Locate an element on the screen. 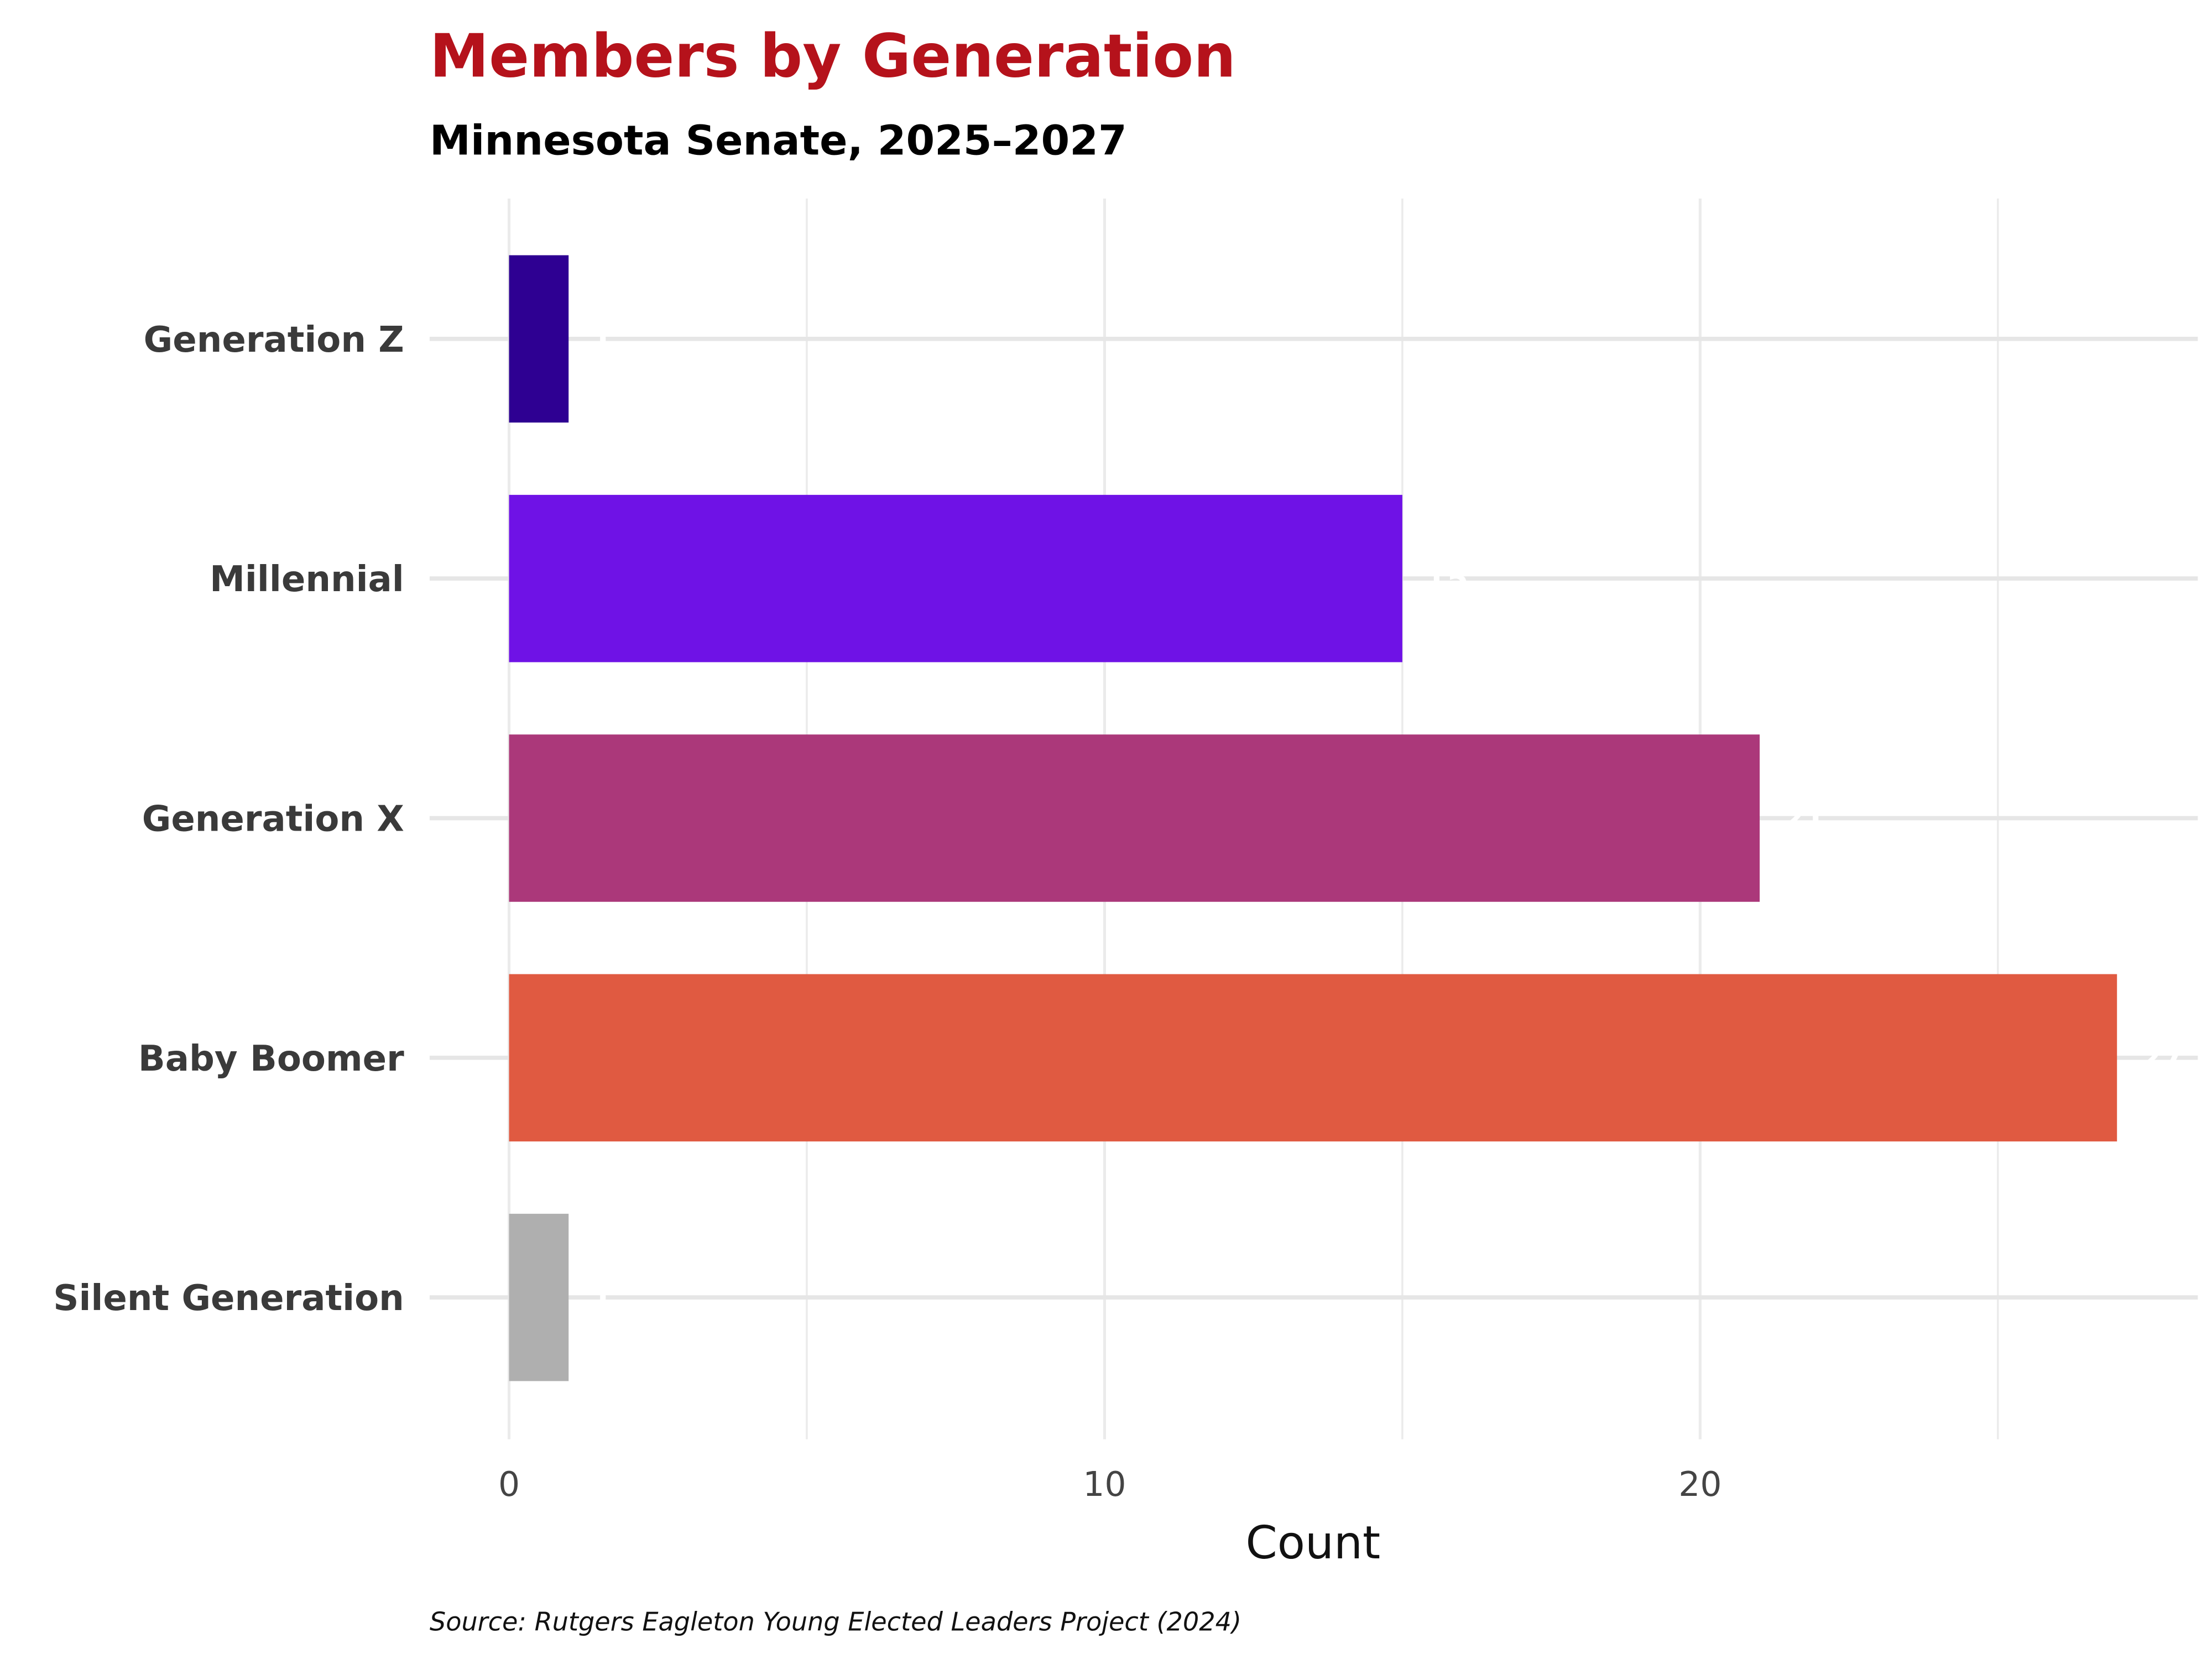 The height and width of the screenshot is (1659, 2212). chart-title: Members by Generation is located at coordinates (833, 57).